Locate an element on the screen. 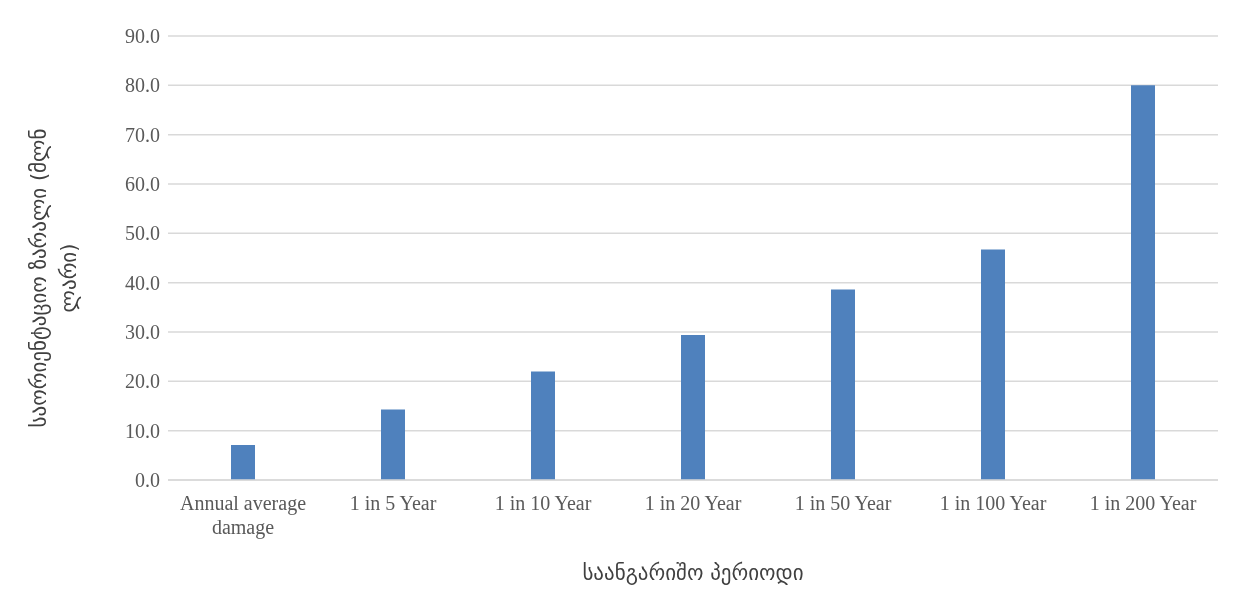 The image size is (1251, 590). y-axis-title: საორიენტაციო ზარალი (მლნ ლარი) is located at coordinates (54, 278).